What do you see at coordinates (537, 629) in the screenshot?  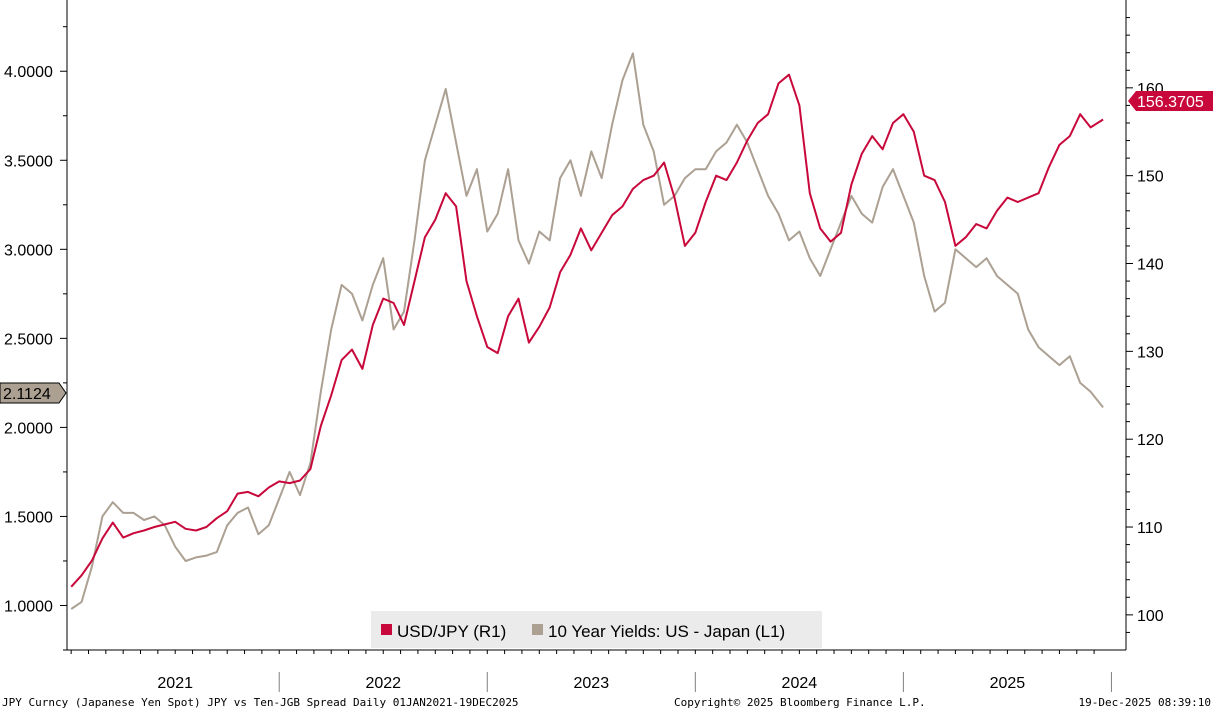 I see `legend-swatch-spread` at bounding box center [537, 629].